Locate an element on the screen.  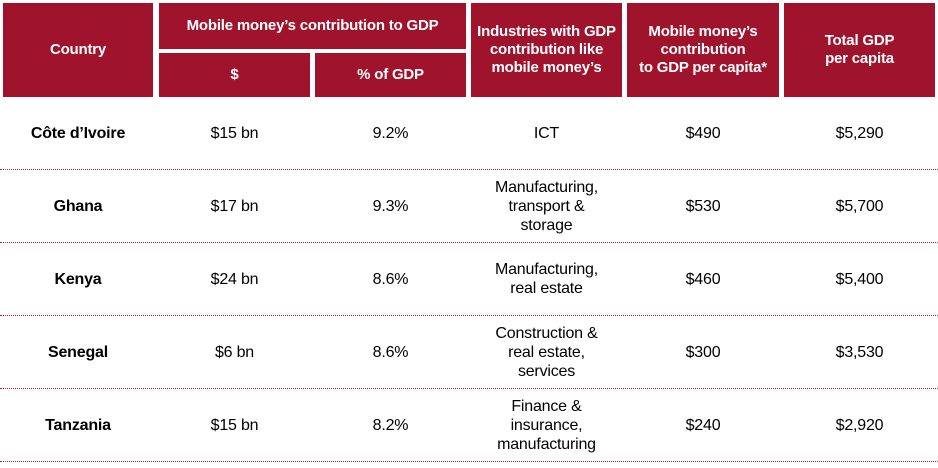
header-country: Country is located at coordinates (78, 50).